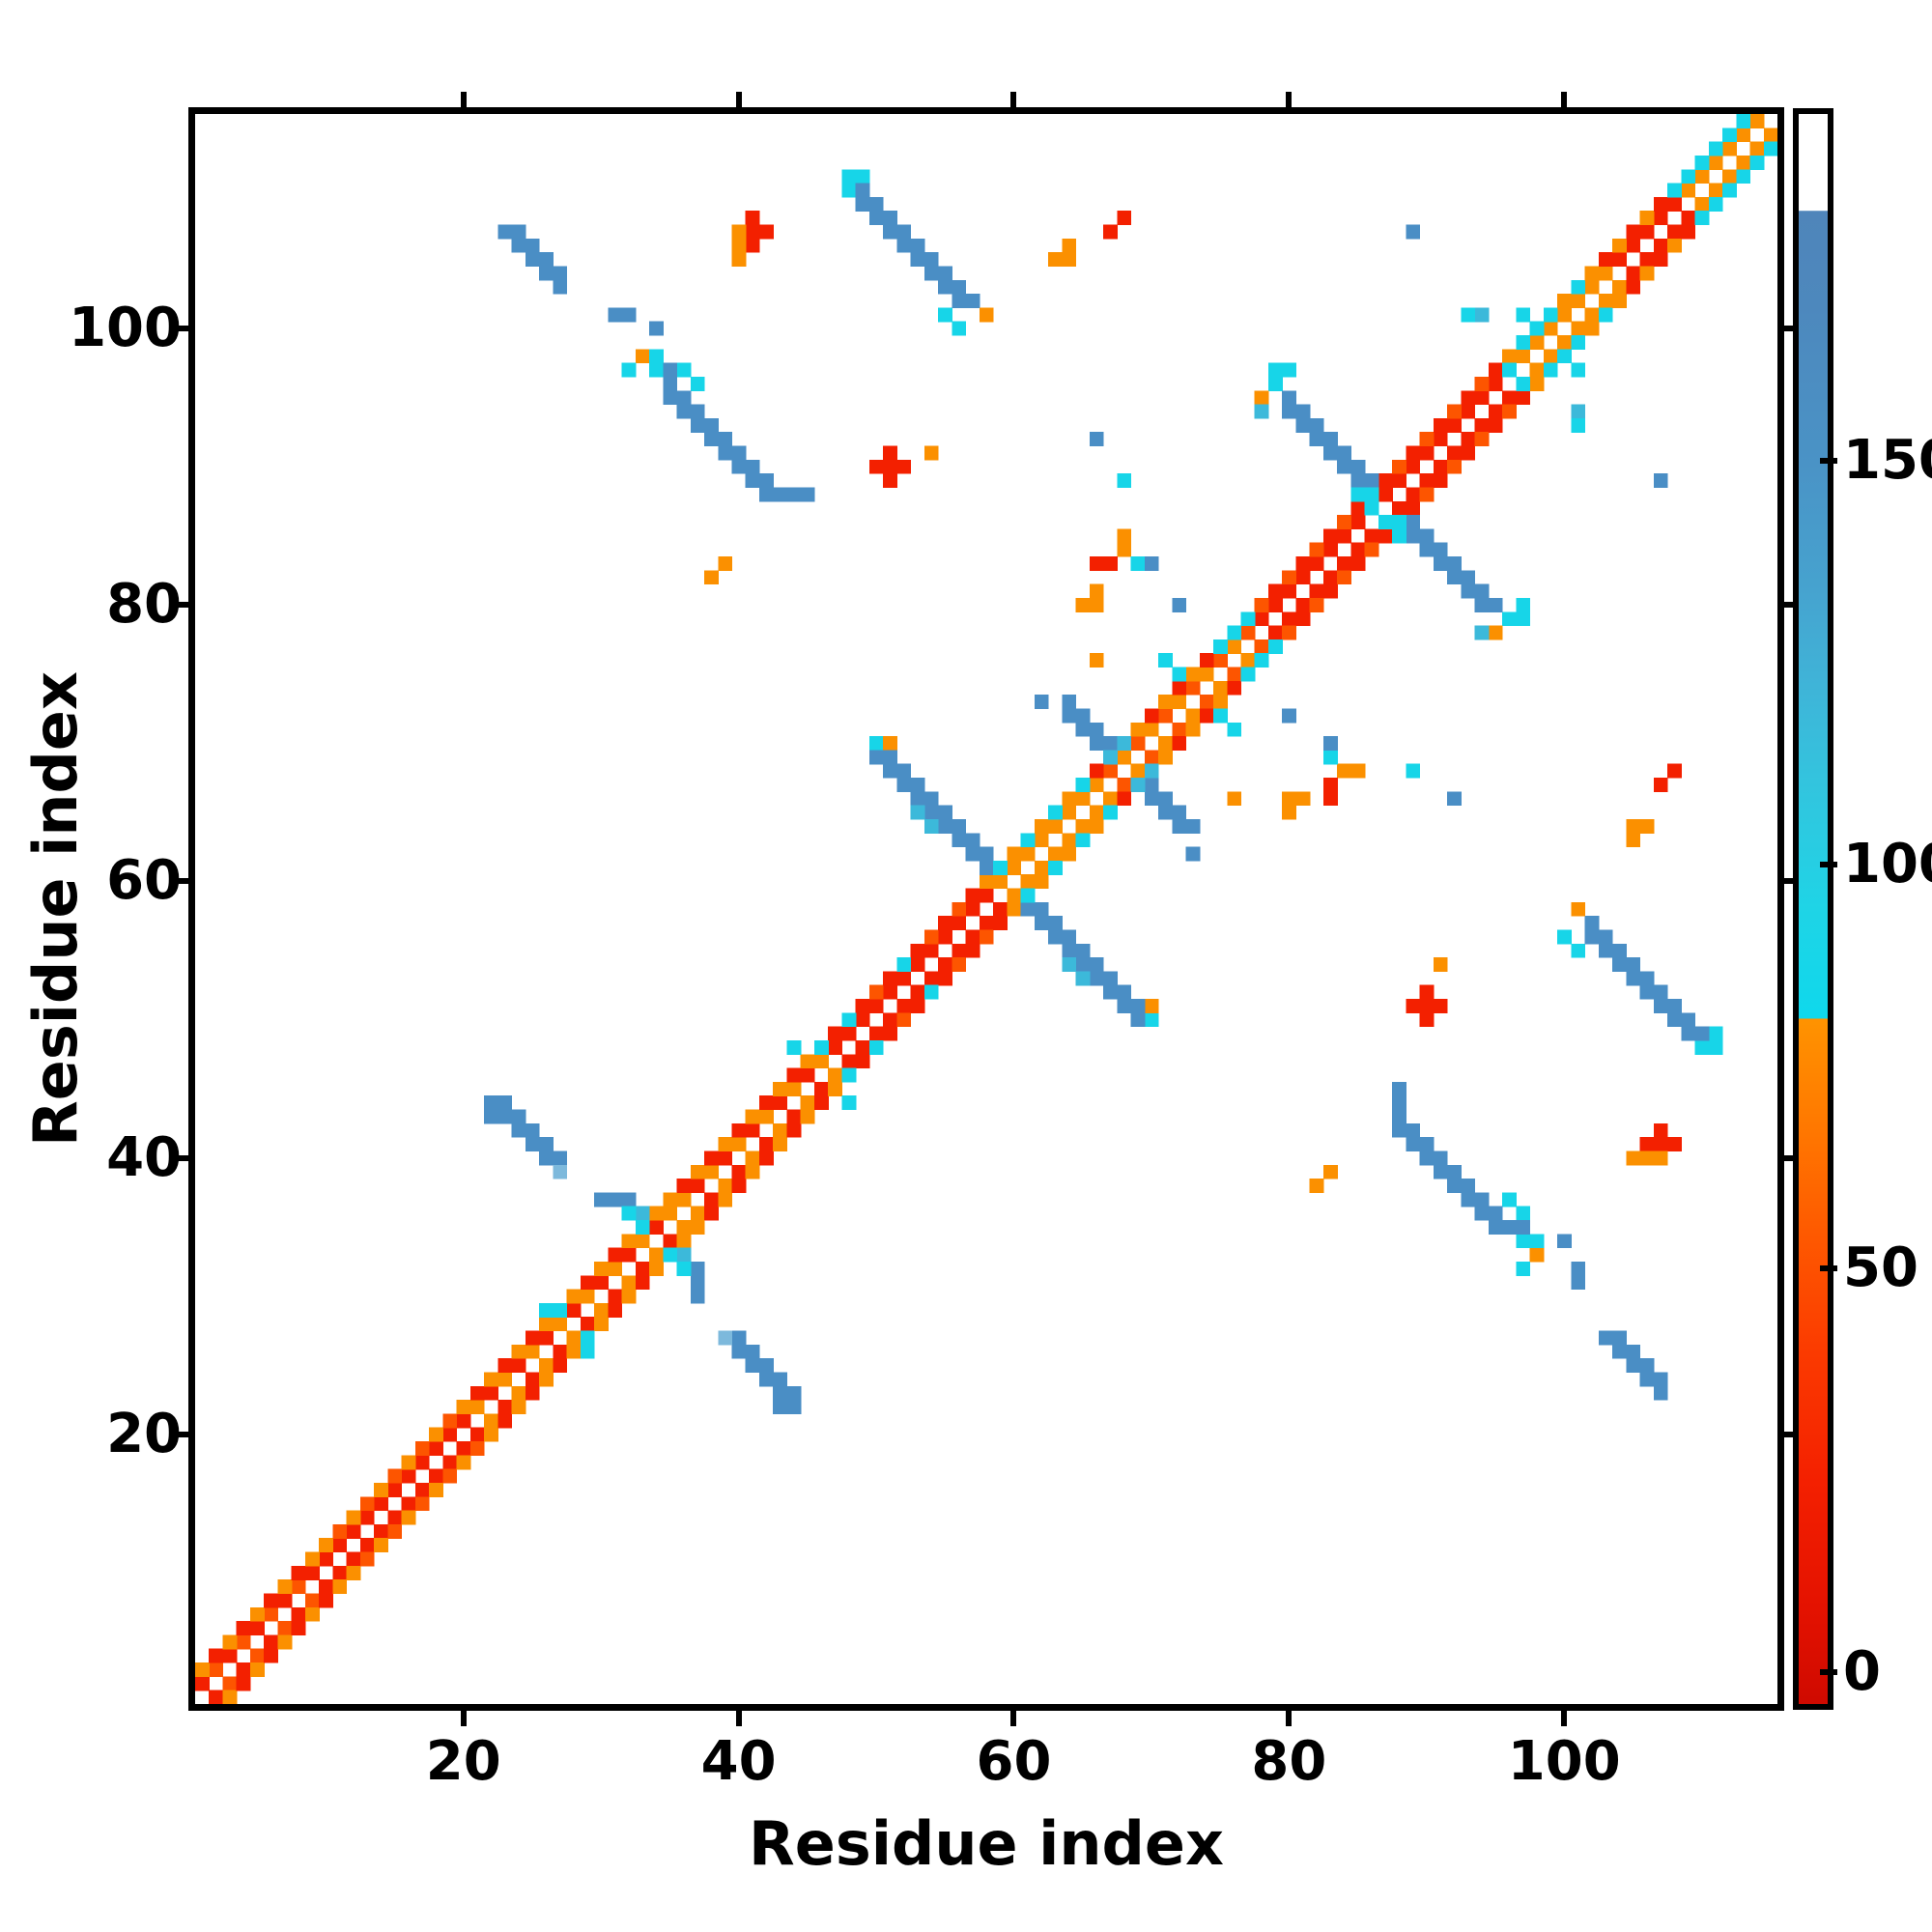 This screenshot has width=1932, height=1932. I want to click on x-axis-title: Residue index, so click(986, 1843).